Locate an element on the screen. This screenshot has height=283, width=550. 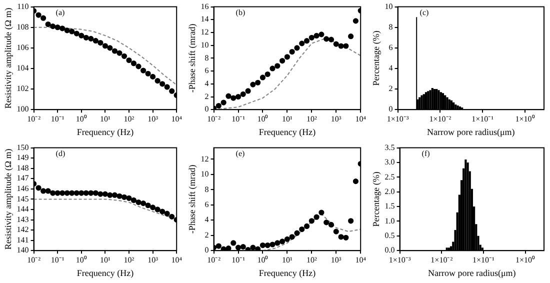
x-tick-label: 1×10⁻² is located at coordinates (440, 119).